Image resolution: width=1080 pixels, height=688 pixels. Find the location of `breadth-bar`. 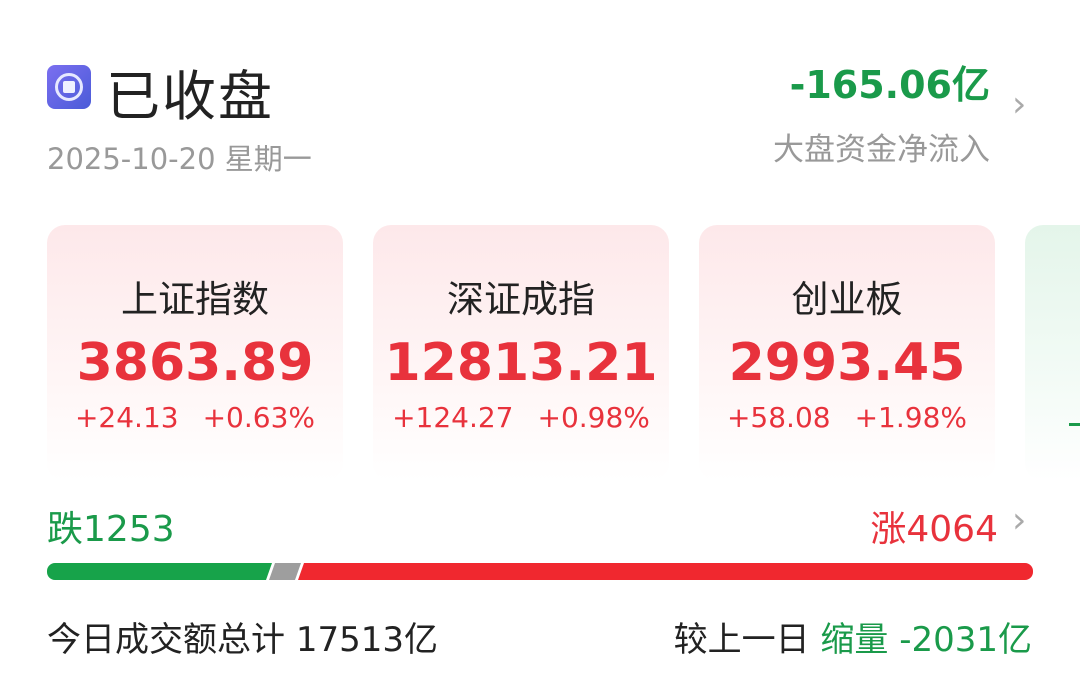

breadth-bar is located at coordinates (540, 571).